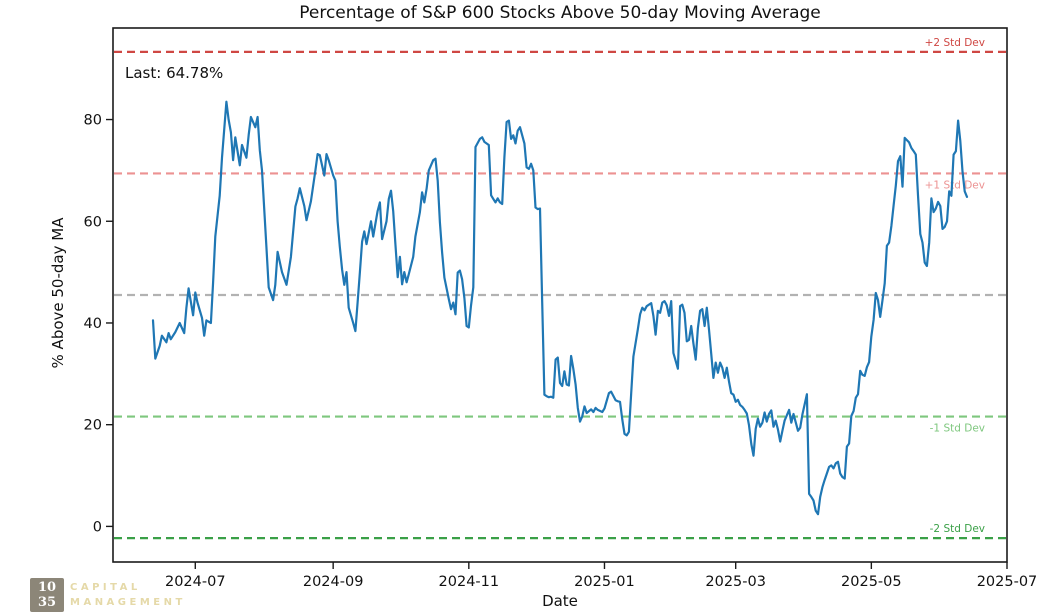 The height and width of the screenshot is (614, 1042). I want to click on y-tick-label: 20, so click(93, 426).